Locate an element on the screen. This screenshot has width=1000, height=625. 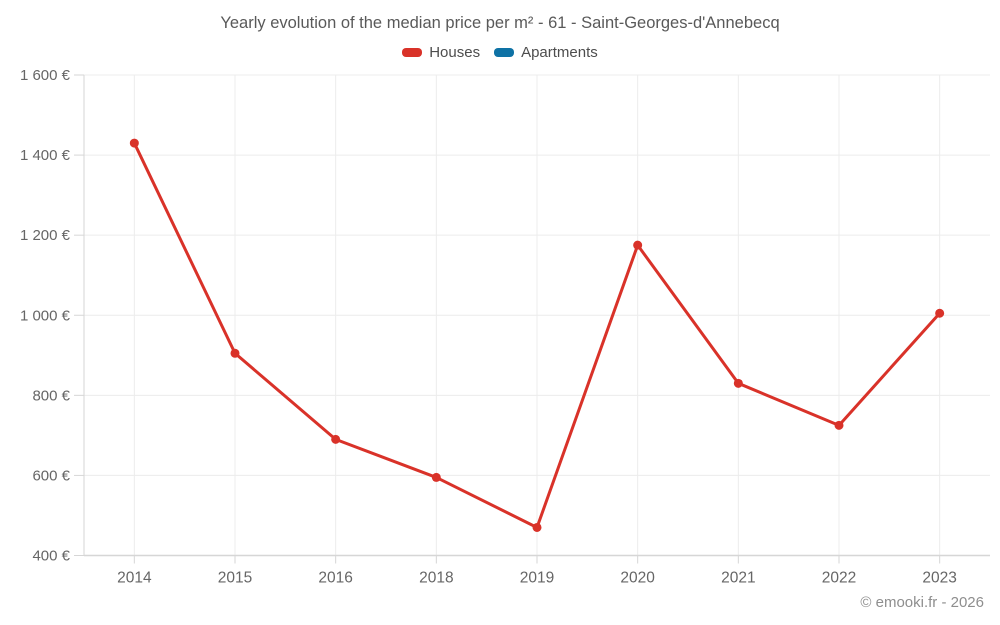
houses-legend-swatch-icon is located at coordinates (412, 52).